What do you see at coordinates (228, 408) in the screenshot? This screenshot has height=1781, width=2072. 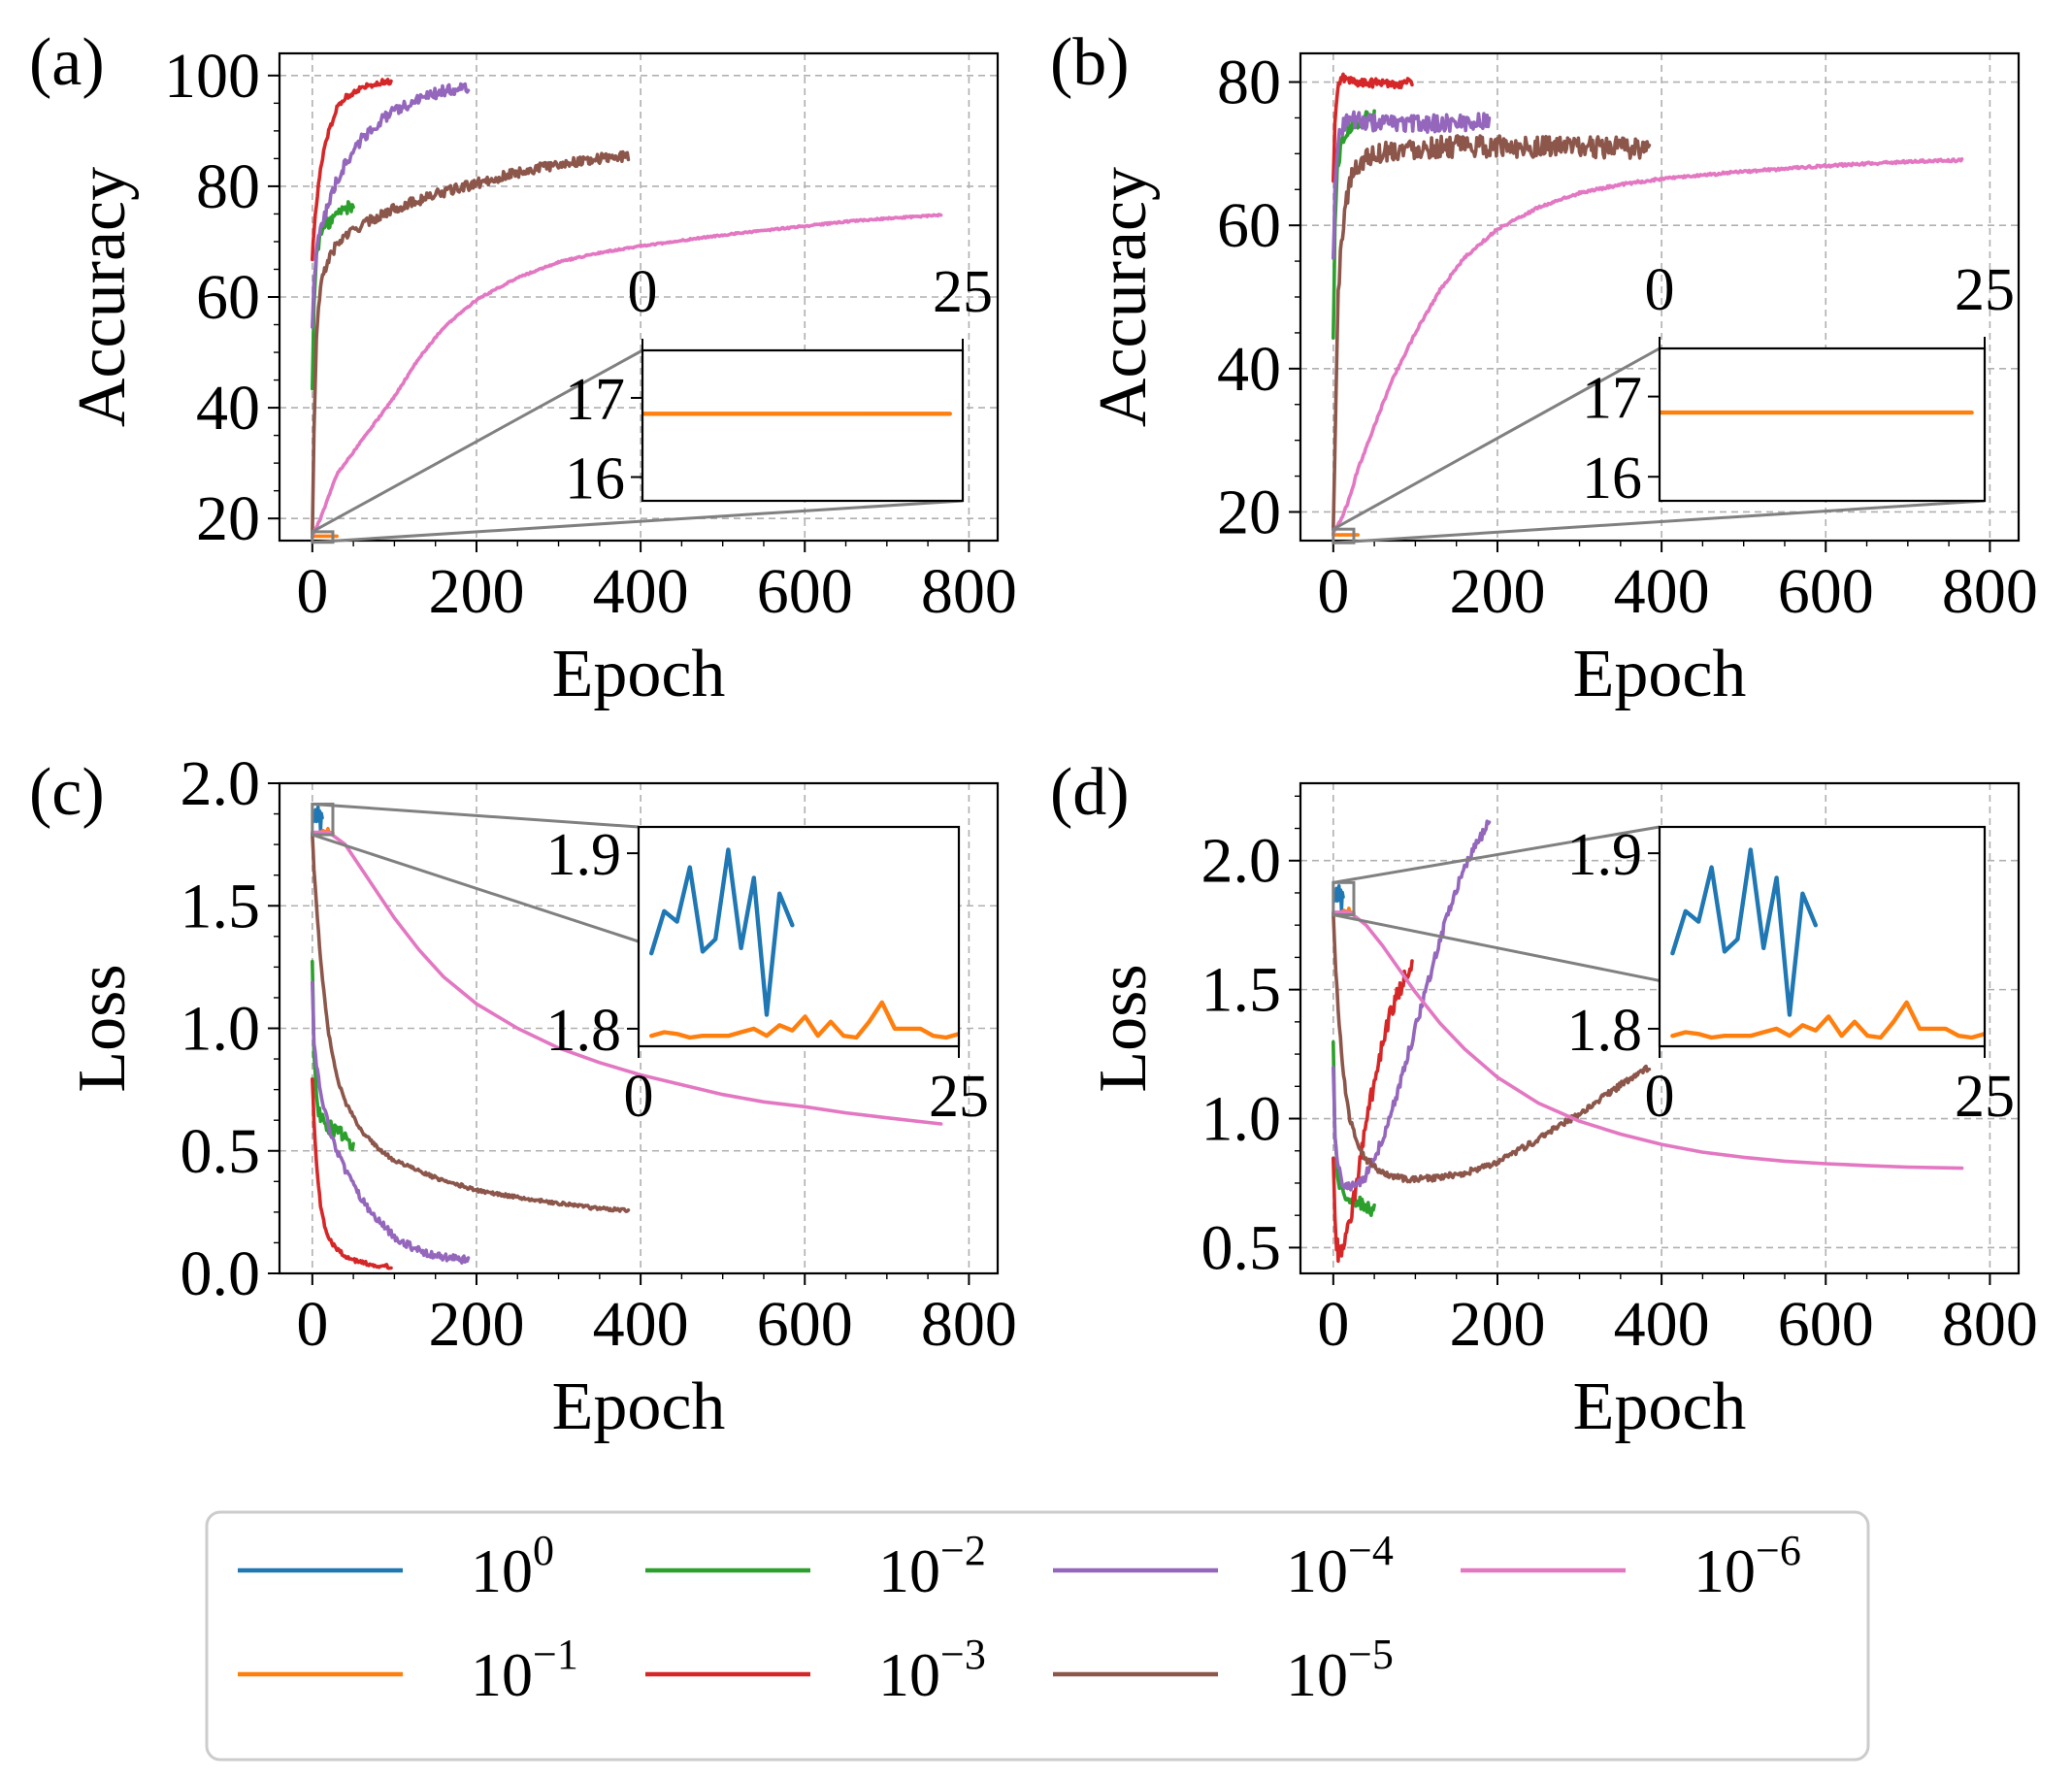 I see `y-tick-label: 40` at bounding box center [228, 408].